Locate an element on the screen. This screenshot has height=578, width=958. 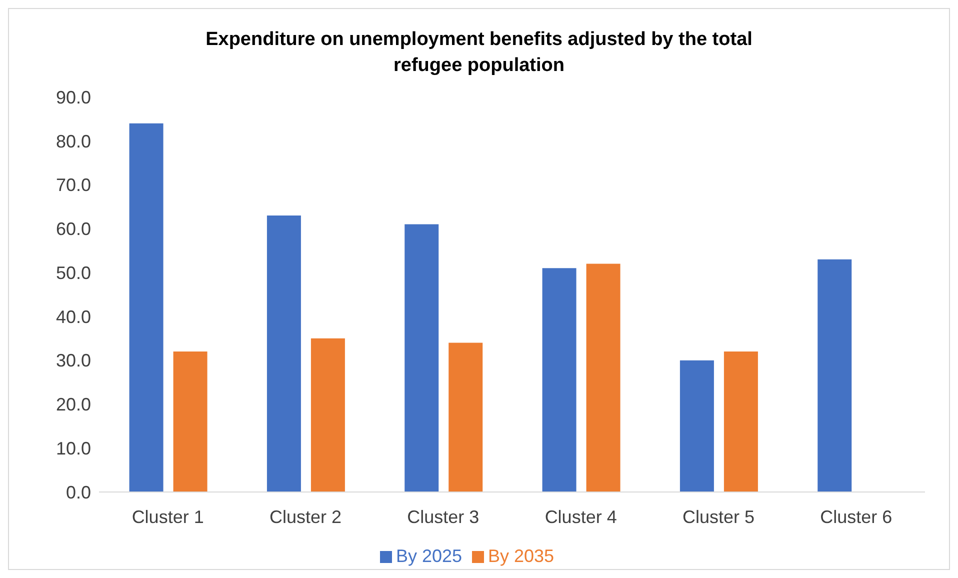
y-tick-label: 60.0 is located at coordinates (73, 229).